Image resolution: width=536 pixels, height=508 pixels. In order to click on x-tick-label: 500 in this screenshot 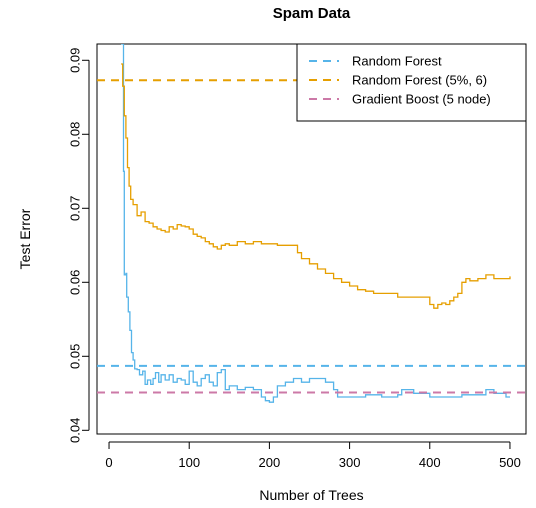, I will do `click(510, 462)`.